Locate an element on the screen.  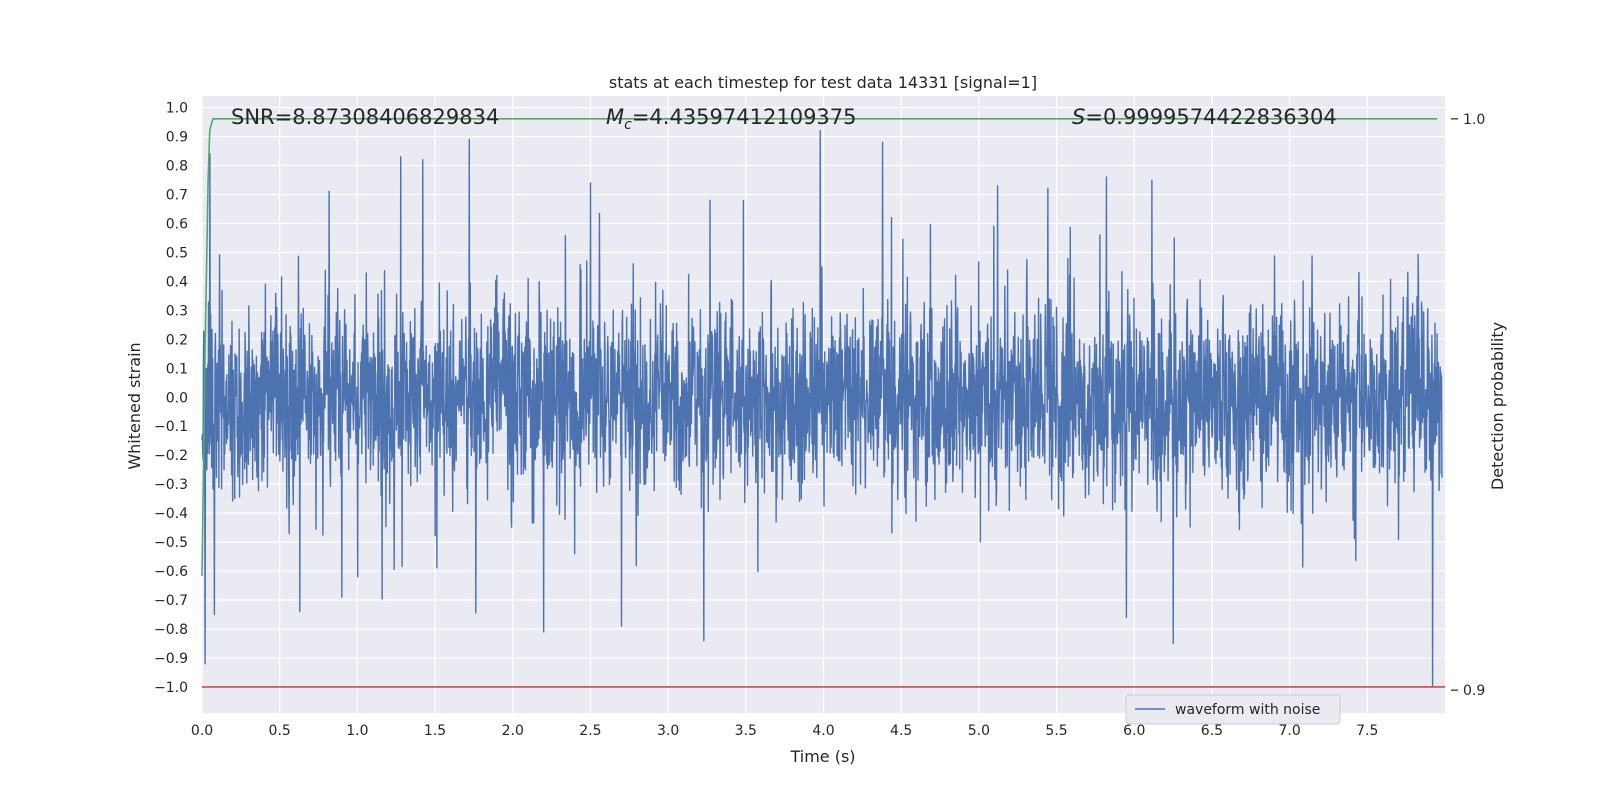
y-tick-label: 1.0 is located at coordinates (177, 109).